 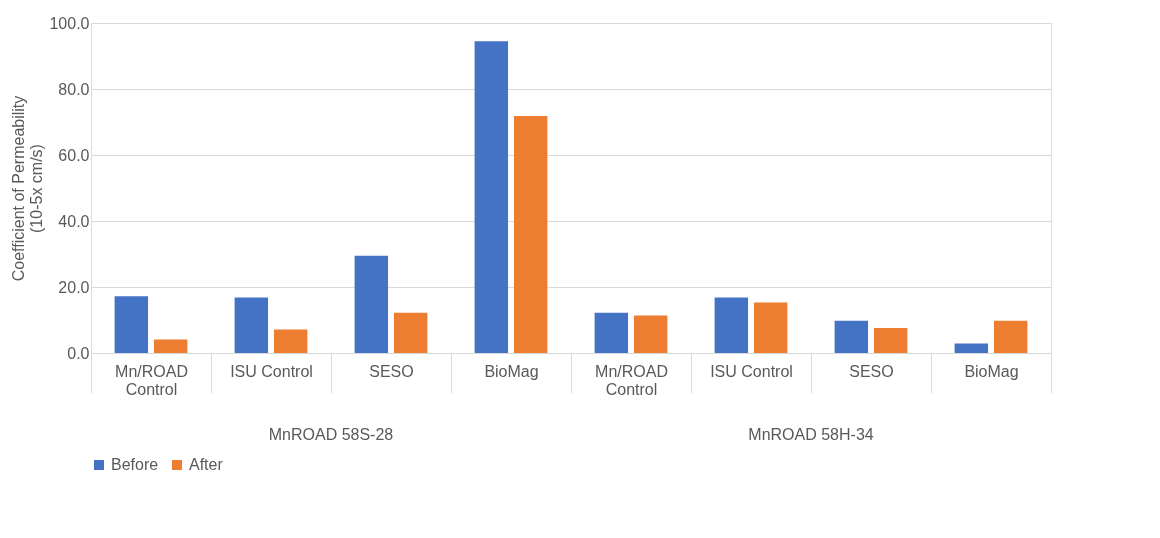 What do you see at coordinates (74, 89) in the screenshot?
I see `y-tick-label: 80.0` at bounding box center [74, 89].